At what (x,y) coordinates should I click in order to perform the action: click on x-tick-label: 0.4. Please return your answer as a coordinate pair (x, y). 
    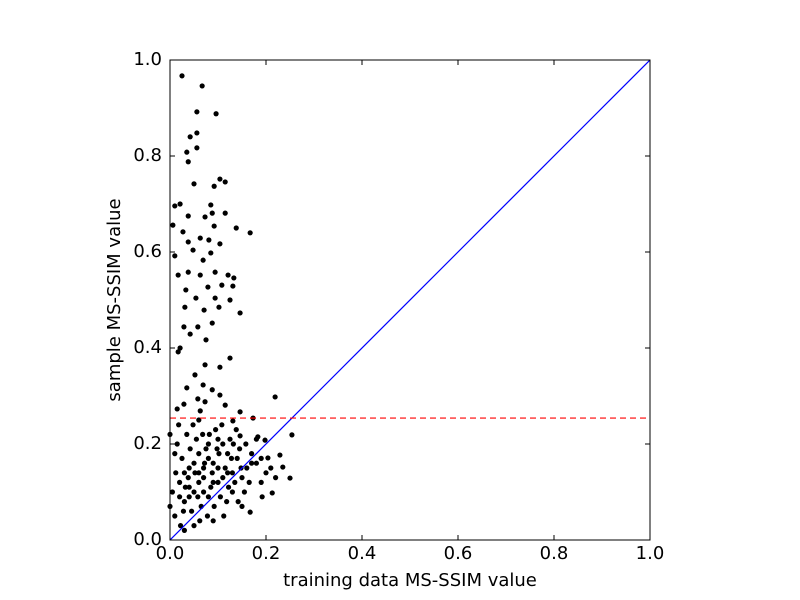
    Looking at the image, I should click on (362, 553).